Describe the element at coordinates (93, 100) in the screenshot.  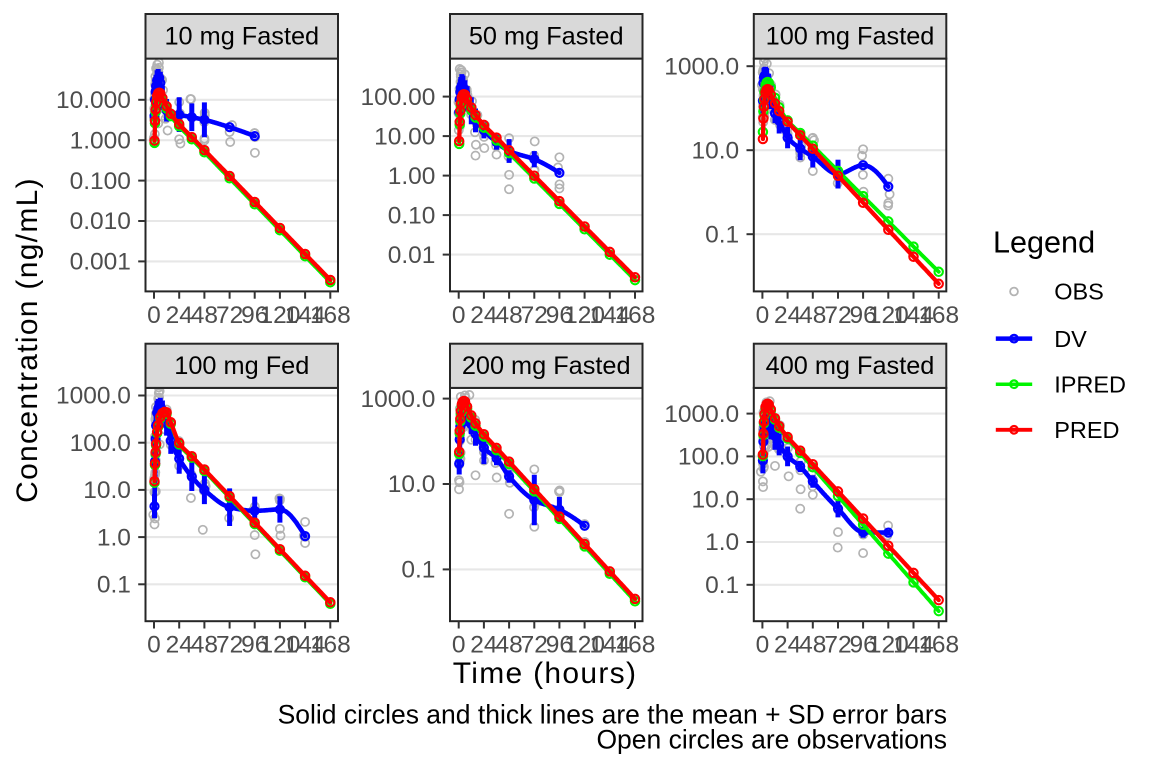
I see `svg-text: 10.000` at that location.